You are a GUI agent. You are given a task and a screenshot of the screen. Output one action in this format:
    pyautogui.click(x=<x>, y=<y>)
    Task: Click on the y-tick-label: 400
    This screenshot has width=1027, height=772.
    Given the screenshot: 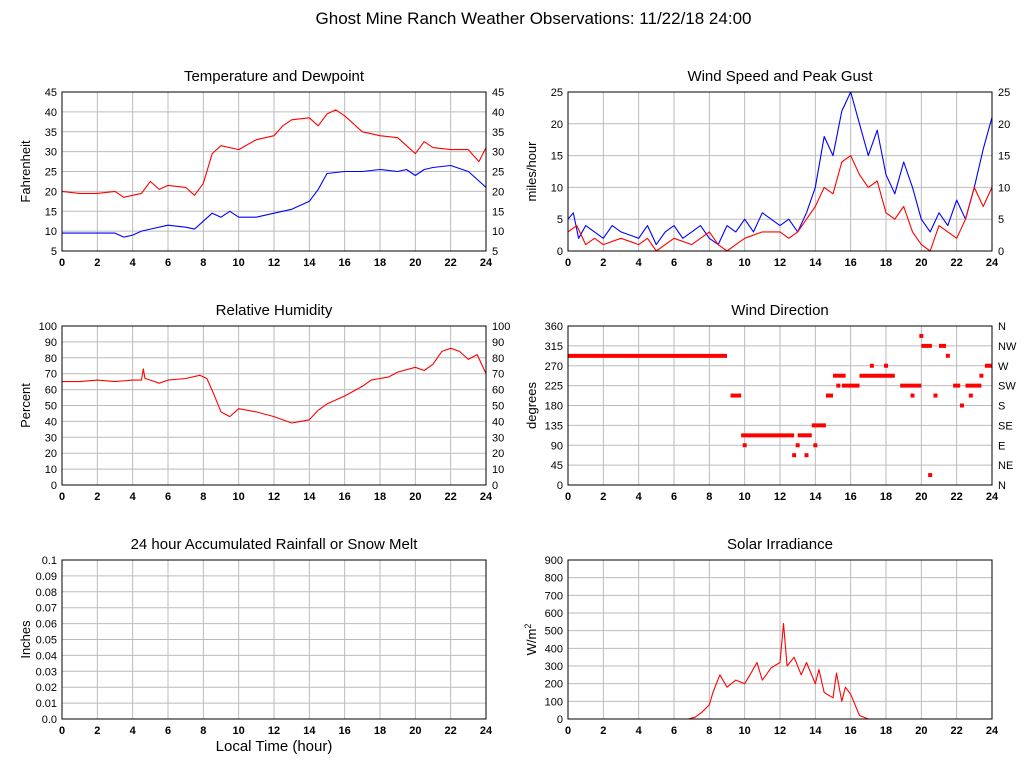 What is the action you would take?
    pyautogui.click(x=554, y=649)
    